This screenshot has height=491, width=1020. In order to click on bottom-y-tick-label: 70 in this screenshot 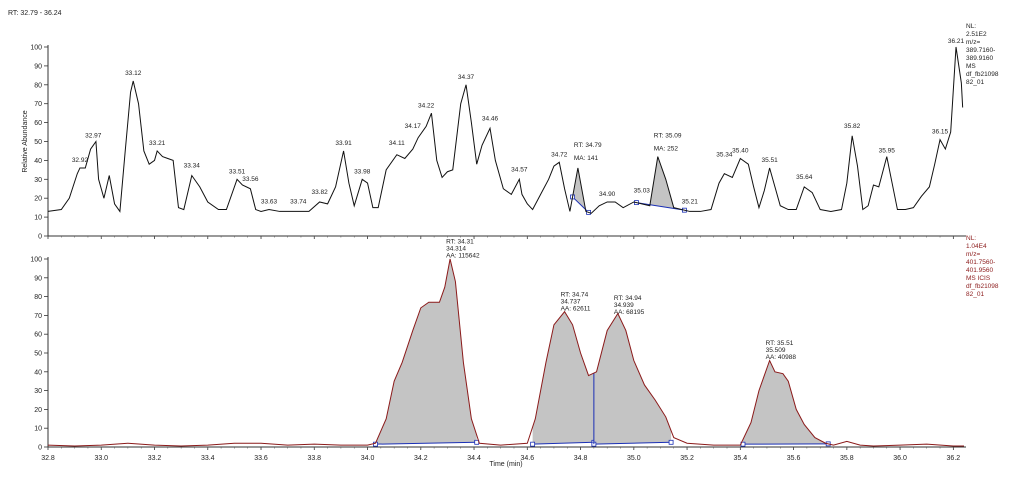, I will do `click(38, 316)`.